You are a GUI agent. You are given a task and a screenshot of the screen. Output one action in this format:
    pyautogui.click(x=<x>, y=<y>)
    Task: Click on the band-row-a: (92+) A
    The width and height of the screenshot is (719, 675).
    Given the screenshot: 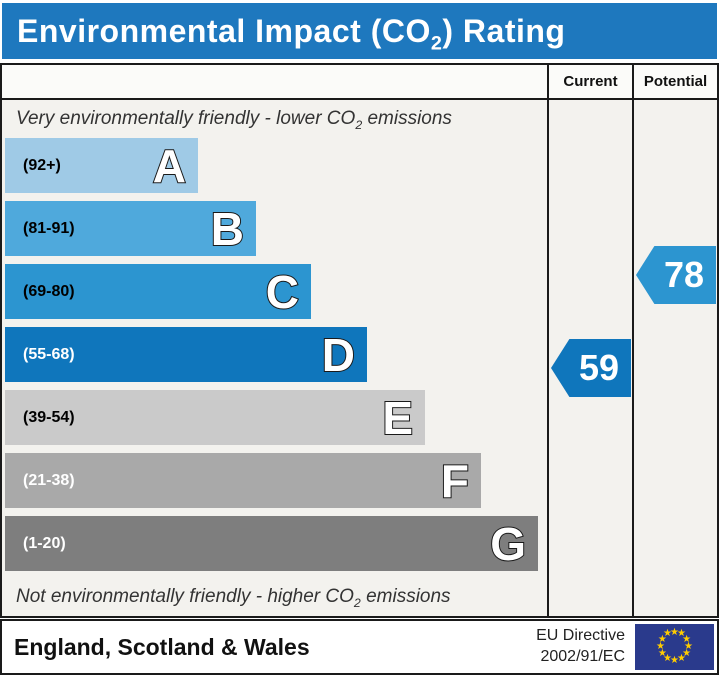 What is the action you would take?
    pyautogui.click(x=101, y=165)
    